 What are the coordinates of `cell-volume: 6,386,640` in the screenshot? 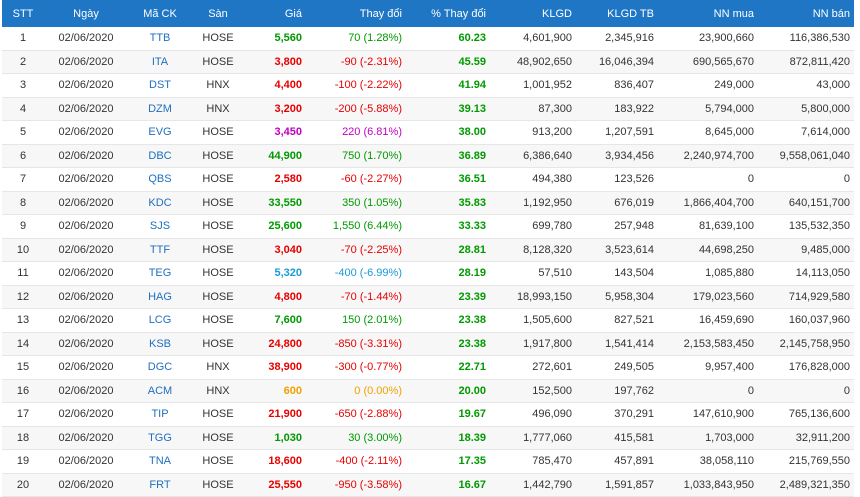 It's located at (533, 156).